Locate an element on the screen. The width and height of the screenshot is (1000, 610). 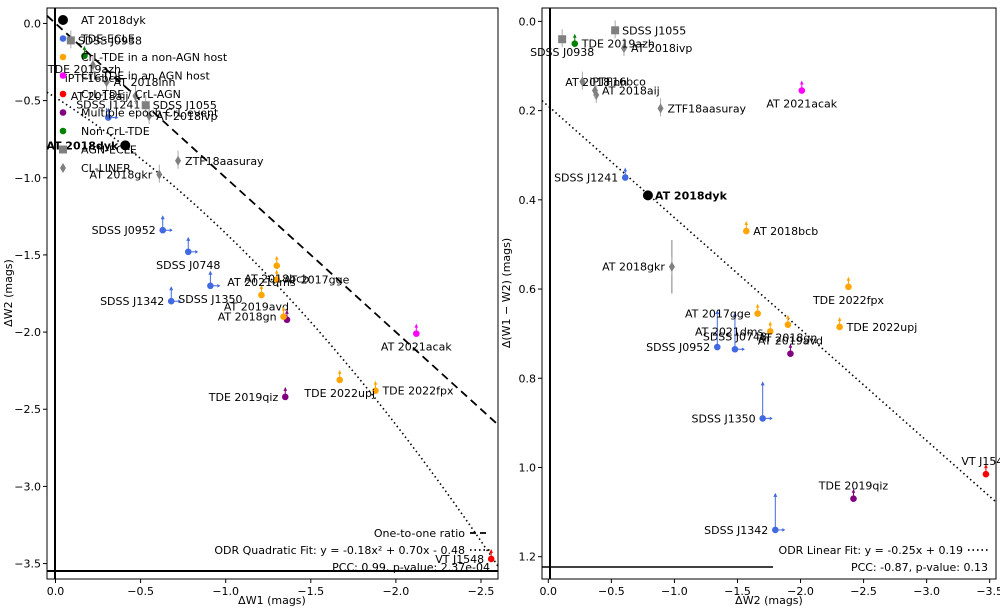
point-label: AT 2018aij is located at coordinates (100, 96).